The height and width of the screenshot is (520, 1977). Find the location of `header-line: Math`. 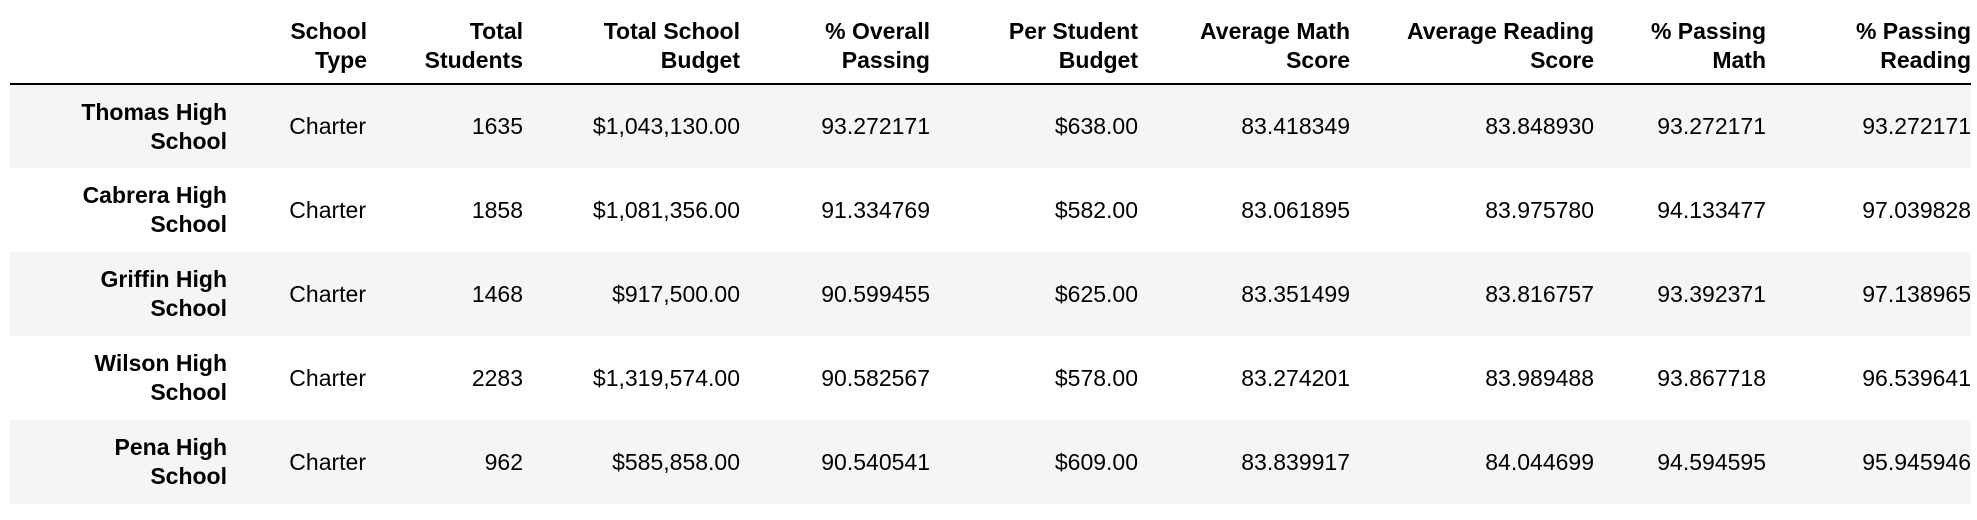

header-line: Math is located at coordinates (1739, 60).